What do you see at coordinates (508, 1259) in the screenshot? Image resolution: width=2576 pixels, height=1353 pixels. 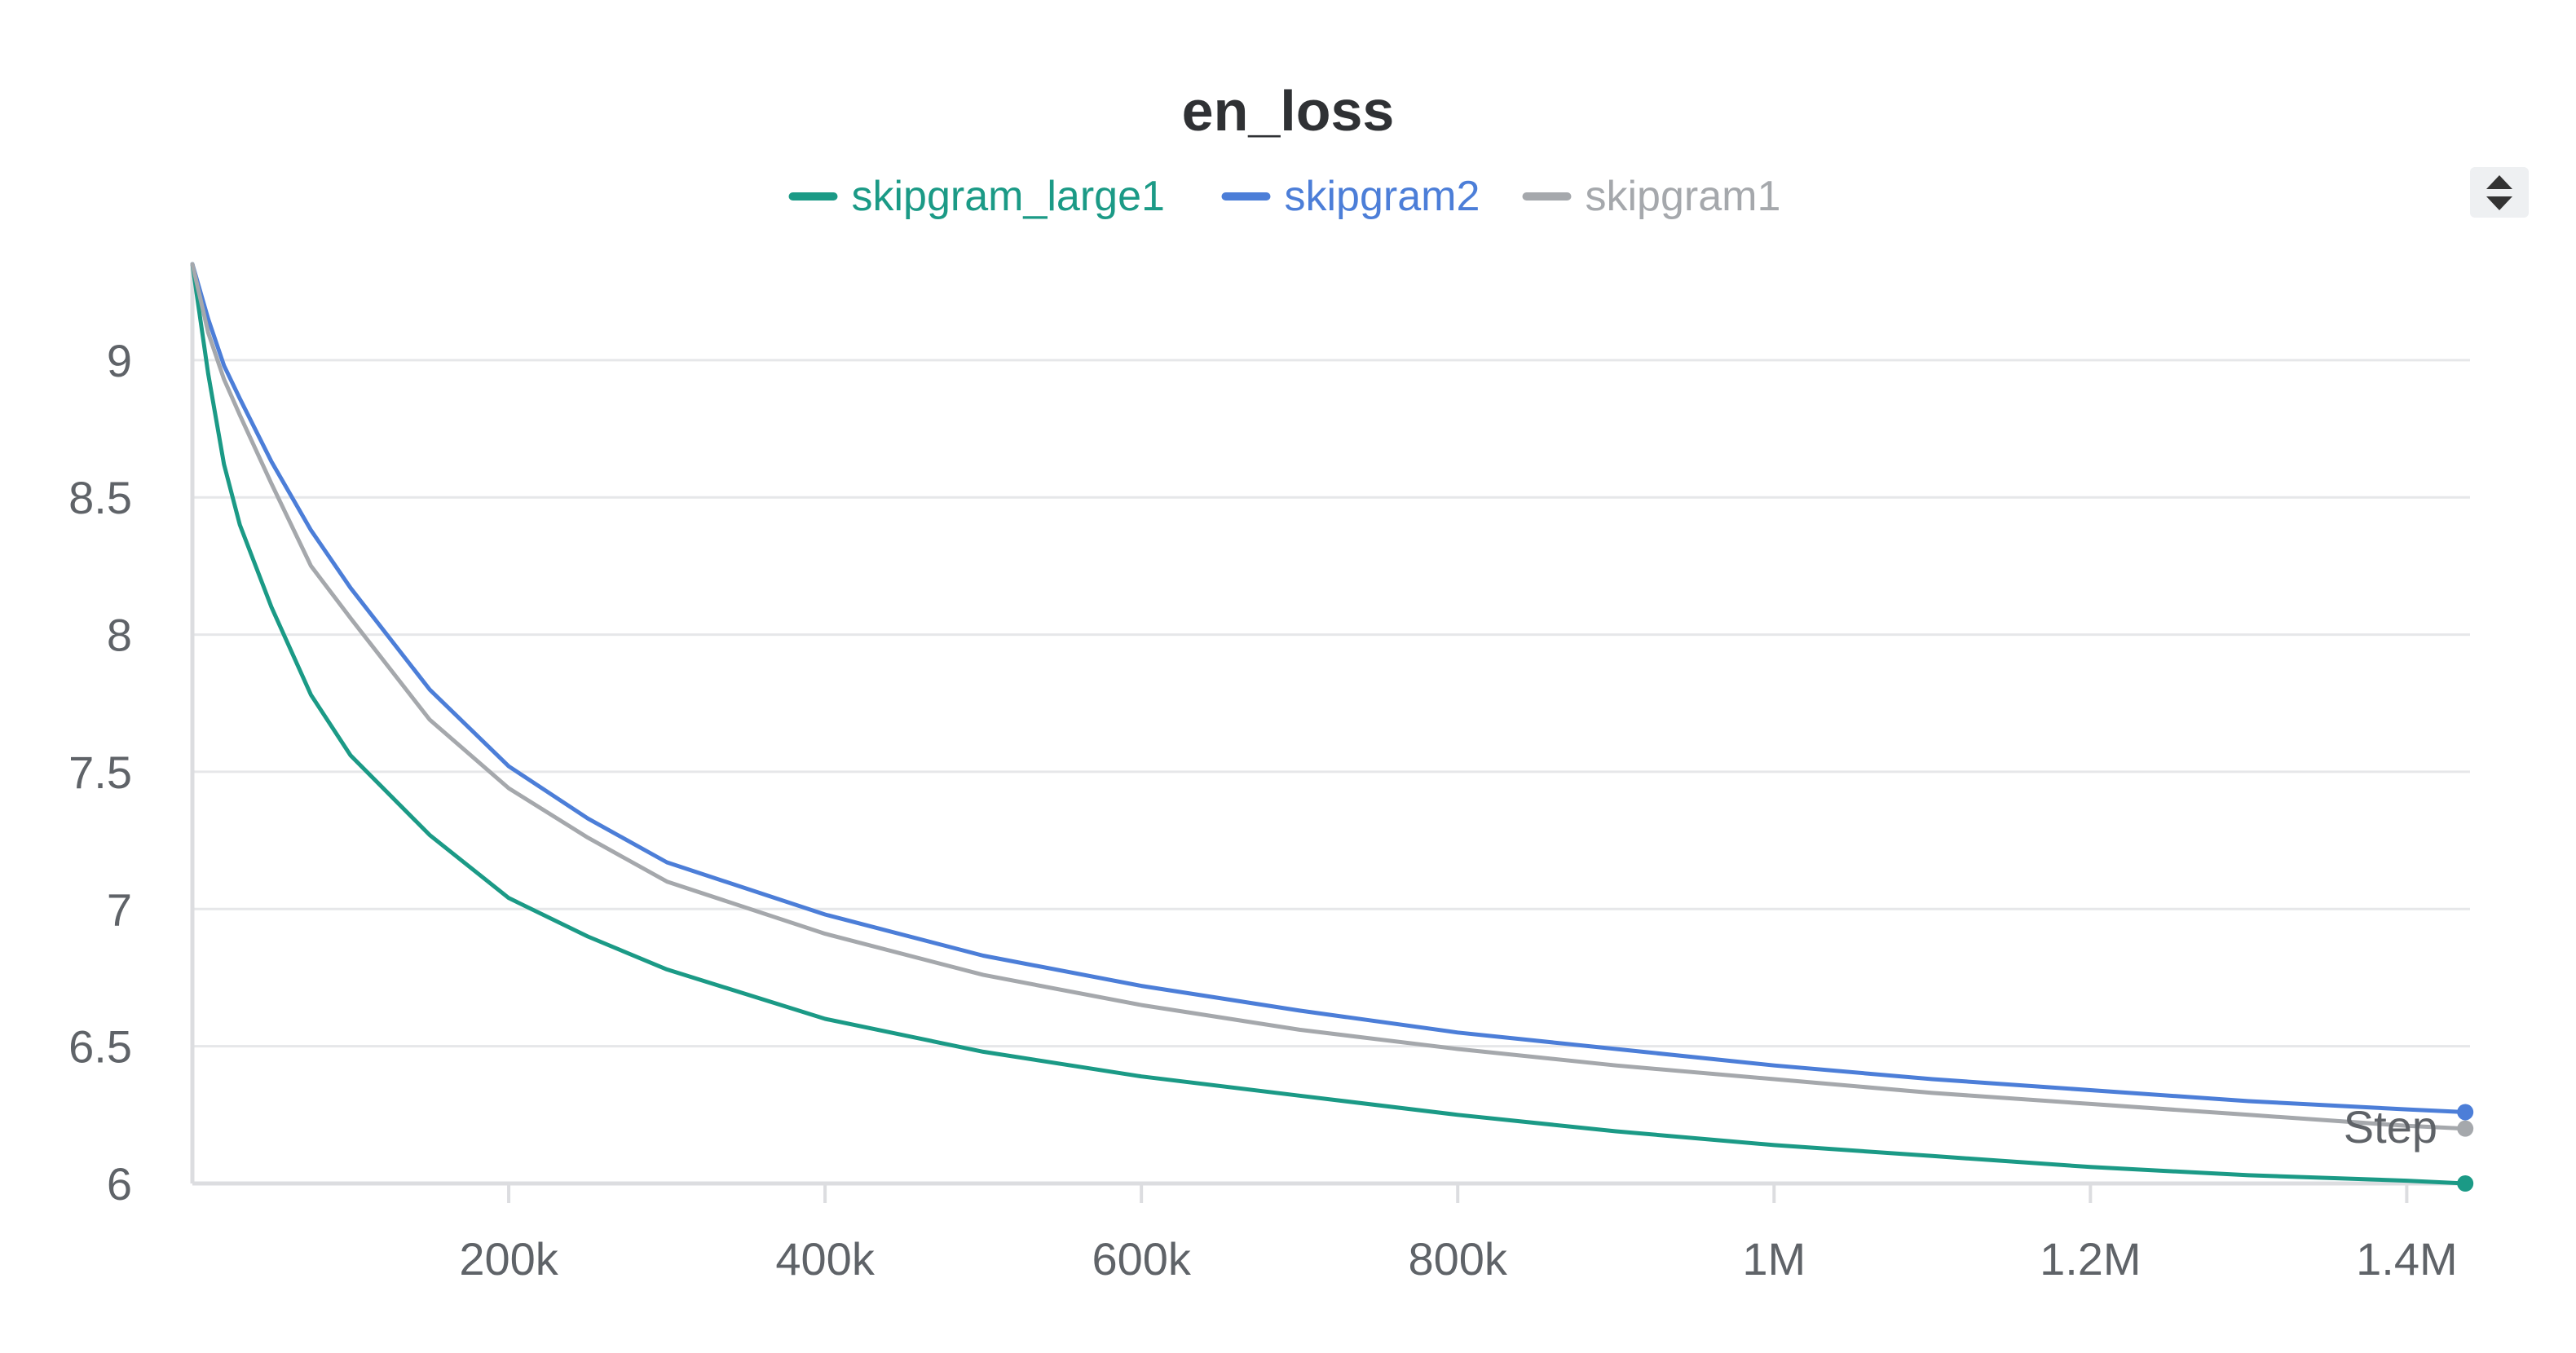 I see `x-tick-label: 200k` at bounding box center [508, 1259].